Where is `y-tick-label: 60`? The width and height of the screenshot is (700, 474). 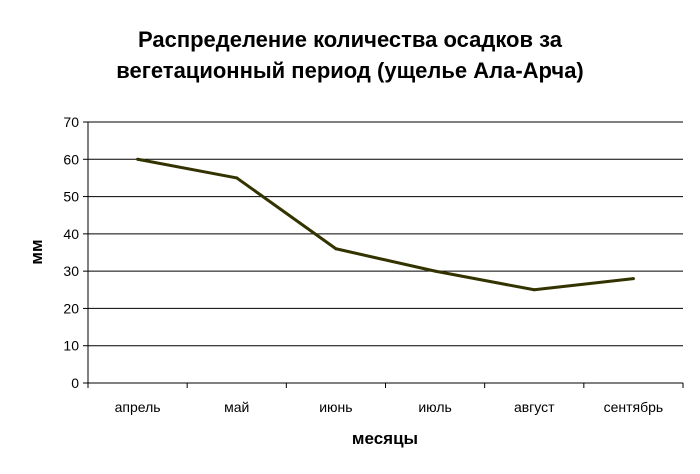
y-tick-label: 60 is located at coordinates (71, 159).